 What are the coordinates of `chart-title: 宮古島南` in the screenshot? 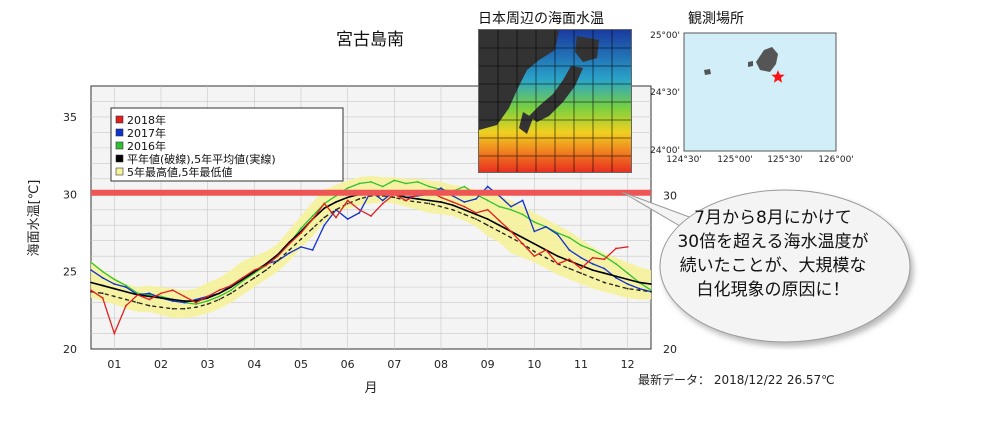 It's located at (370, 40).